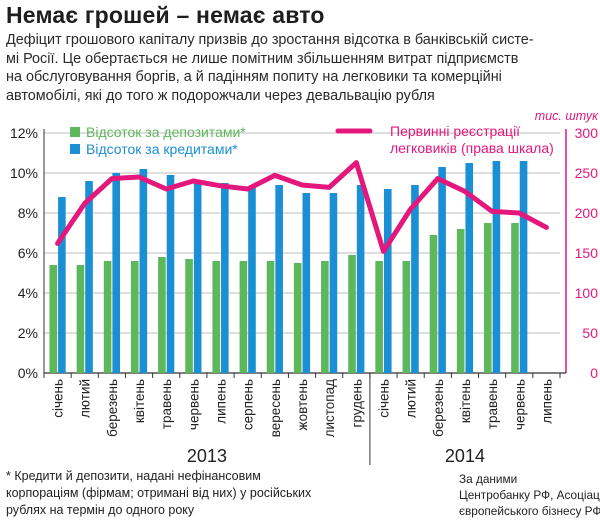  Describe the element at coordinates (472, 148) in the screenshot. I see `legend-label-registrations: легковиків (права шкала)` at that location.